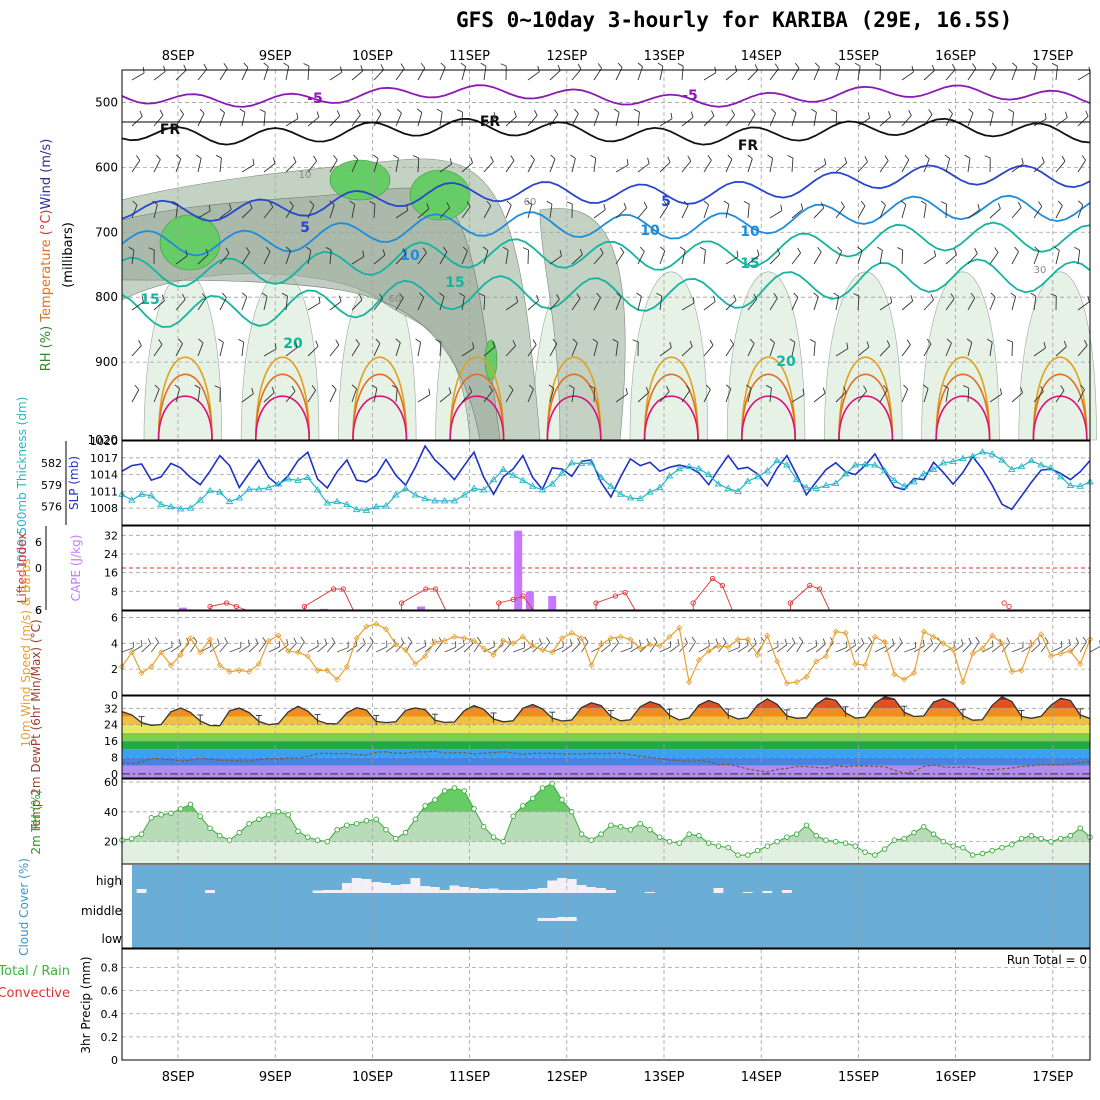 The width and height of the screenshot is (1100, 1100). Describe the element at coordinates (380, 407) in the screenshot. I see `temperature-contour-warm` at that location.